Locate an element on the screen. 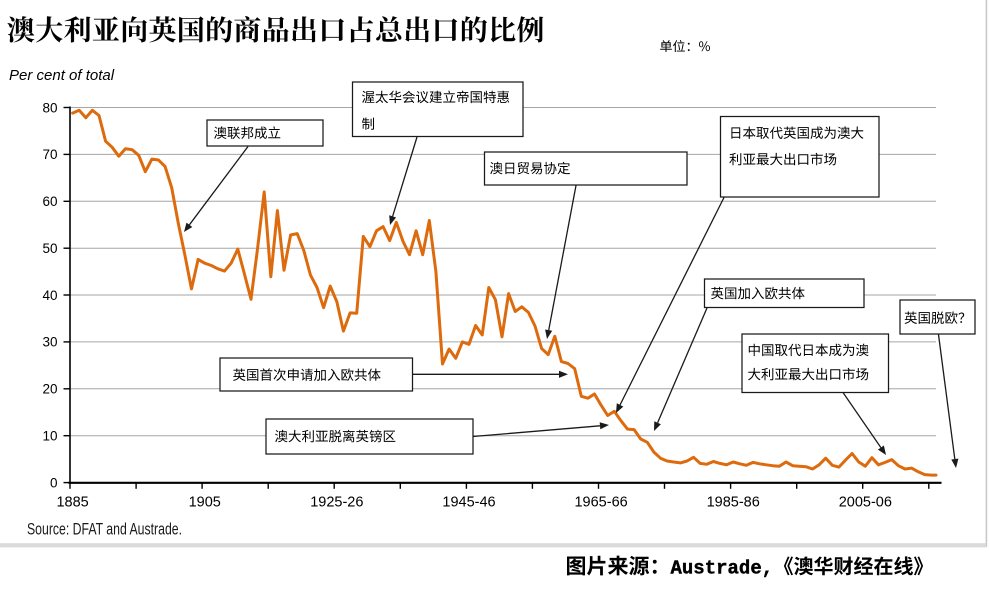 Image resolution: width=990 pixels, height=599 pixels. svg-text: 0 is located at coordinates (54, 482).